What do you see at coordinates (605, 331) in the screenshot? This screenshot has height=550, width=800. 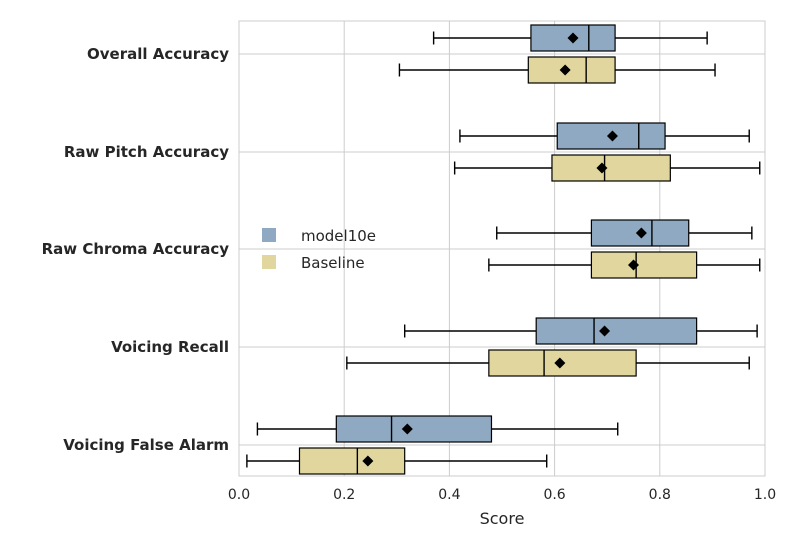 I see `mean-marker-model10e-voicing-recall` at bounding box center [605, 331].